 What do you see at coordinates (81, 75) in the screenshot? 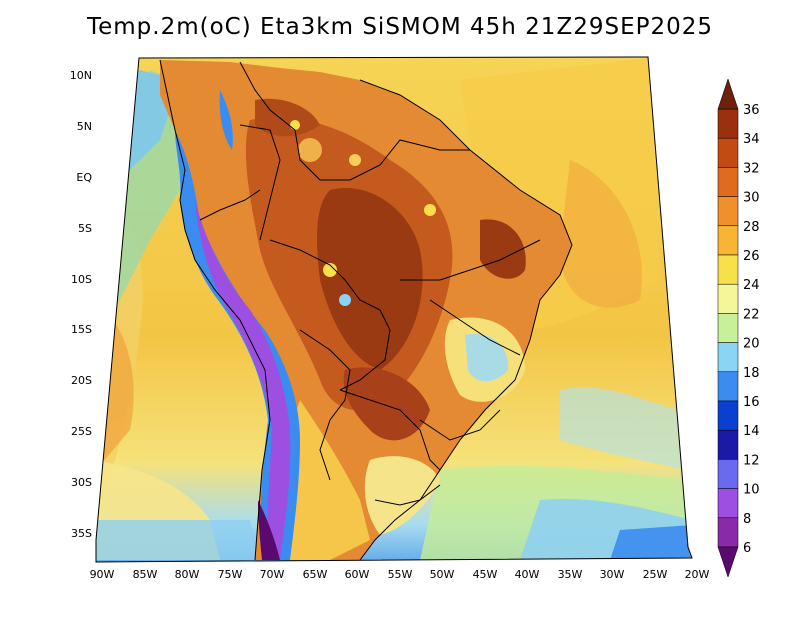
I see `lat-label: 10N` at bounding box center [81, 75].